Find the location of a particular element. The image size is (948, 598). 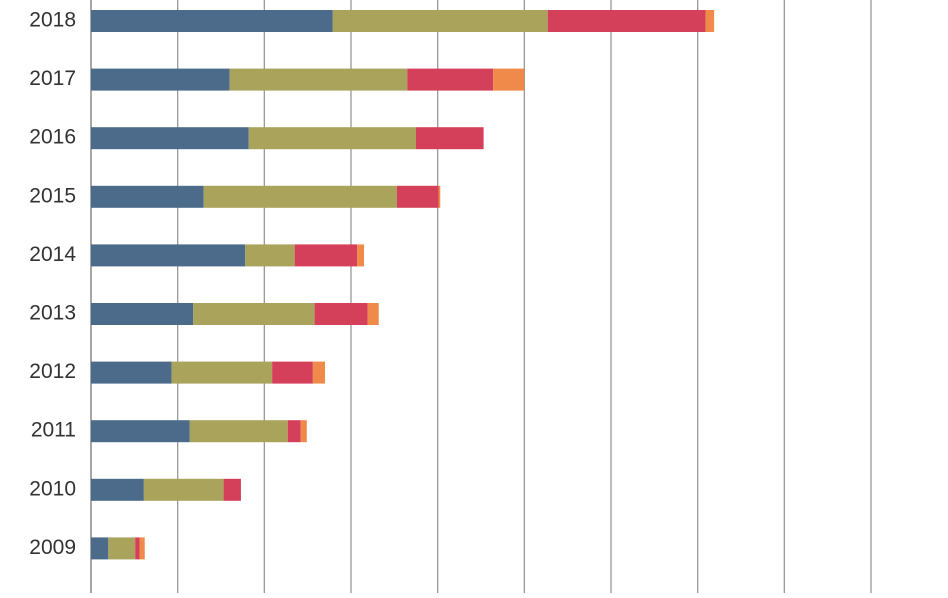

y-tick-label: 2016 is located at coordinates (52, 137).